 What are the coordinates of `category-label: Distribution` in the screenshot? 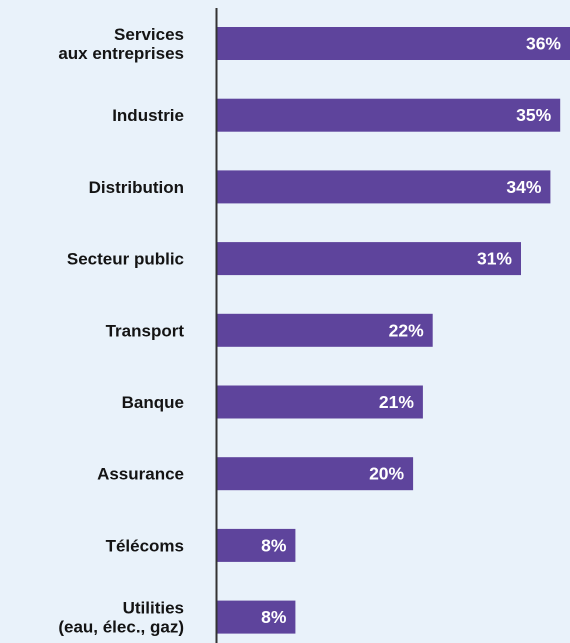 It's located at (136, 187).